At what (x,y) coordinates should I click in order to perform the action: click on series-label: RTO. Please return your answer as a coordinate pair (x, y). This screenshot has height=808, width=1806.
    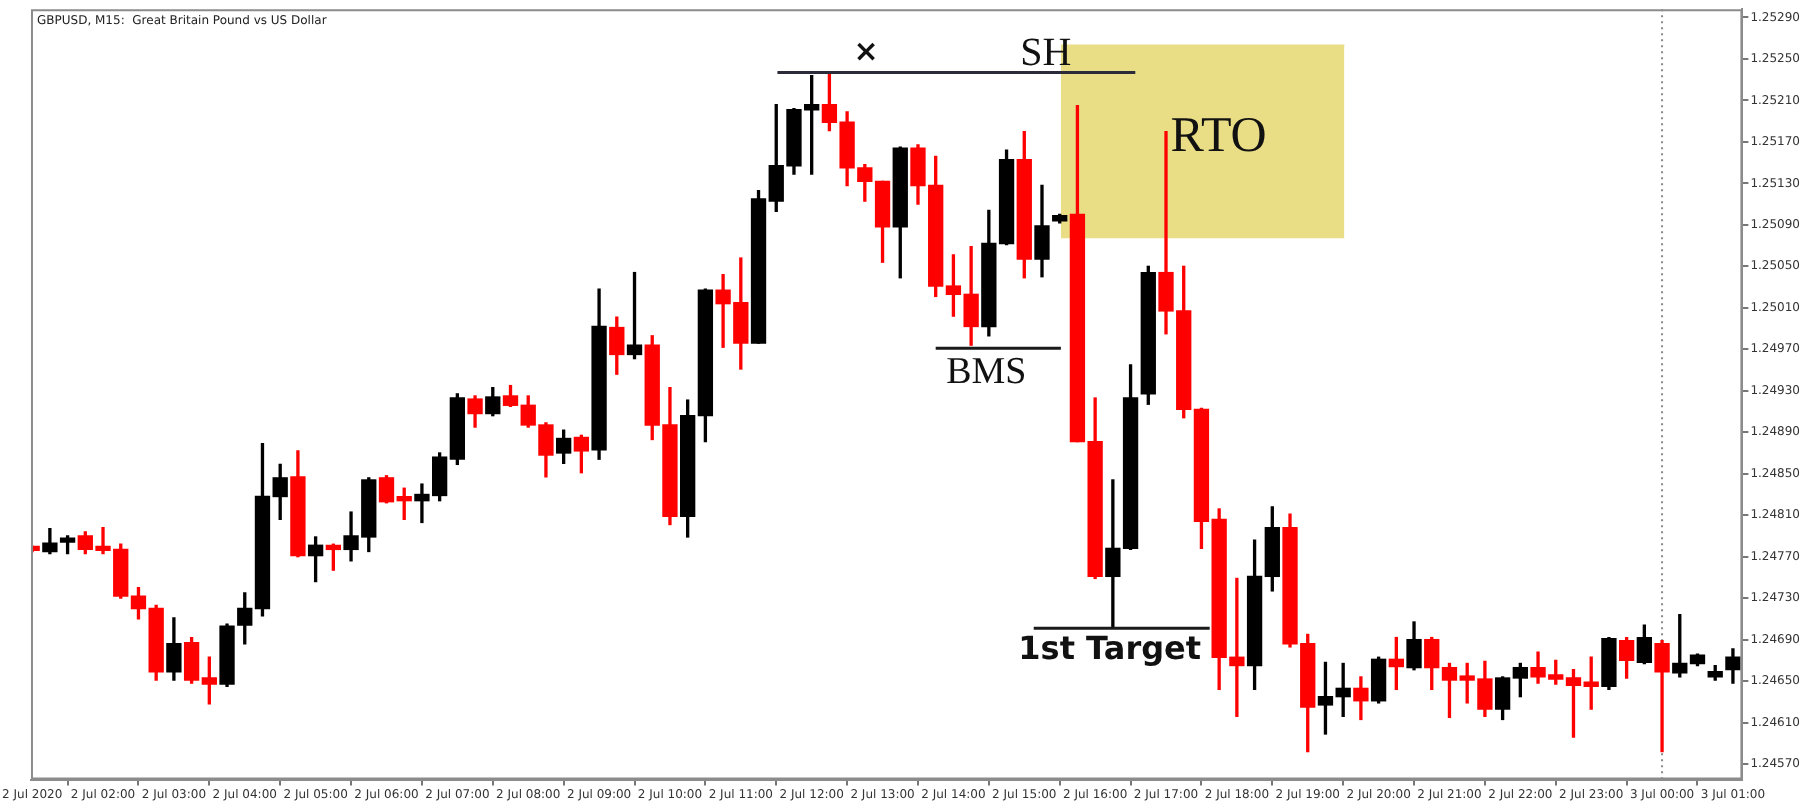
    Looking at the image, I should click on (1218, 136).